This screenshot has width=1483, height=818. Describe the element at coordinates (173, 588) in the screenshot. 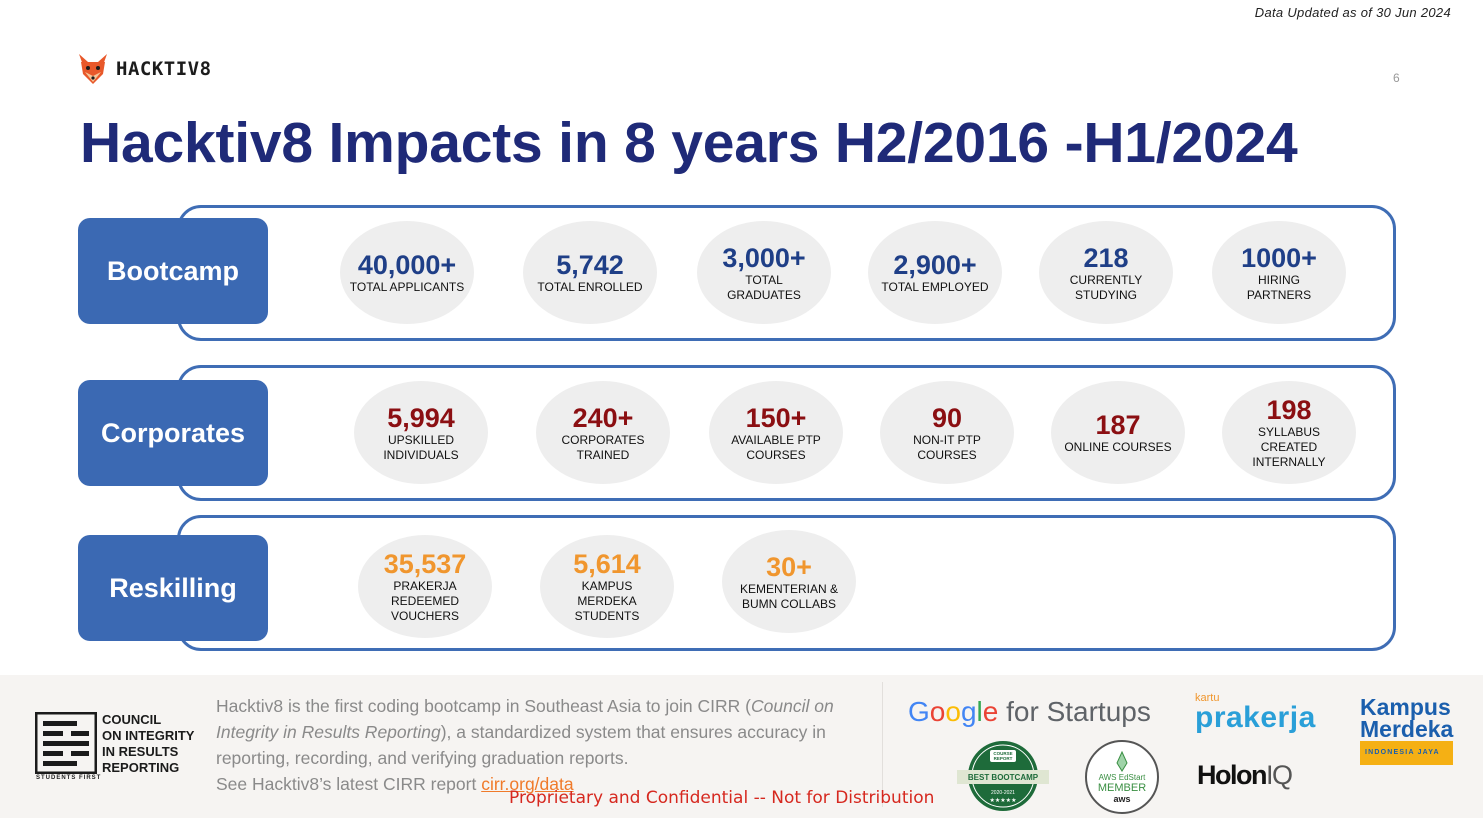

I see `reskilling-label: Reskilling` at that location.